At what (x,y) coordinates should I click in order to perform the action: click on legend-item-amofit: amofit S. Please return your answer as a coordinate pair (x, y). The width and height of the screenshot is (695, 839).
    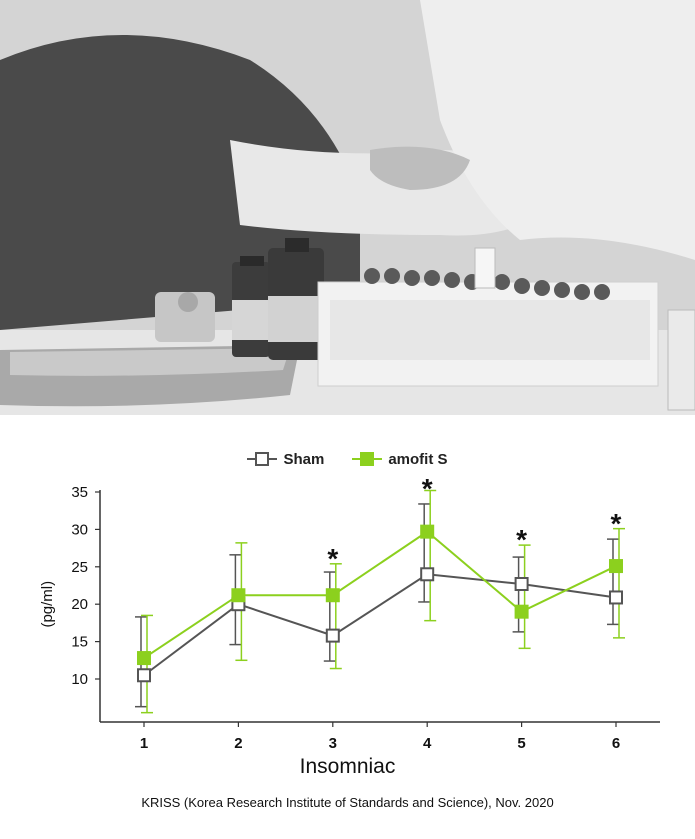
    Looking at the image, I should click on (400, 459).